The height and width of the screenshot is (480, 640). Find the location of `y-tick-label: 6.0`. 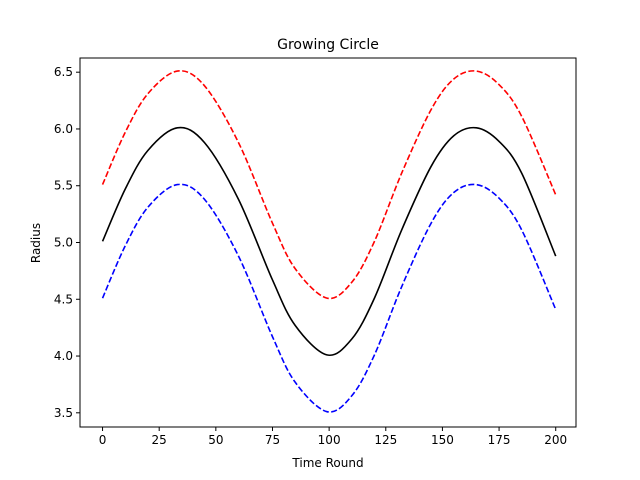

y-tick-label: 6.0 is located at coordinates (63, 129).